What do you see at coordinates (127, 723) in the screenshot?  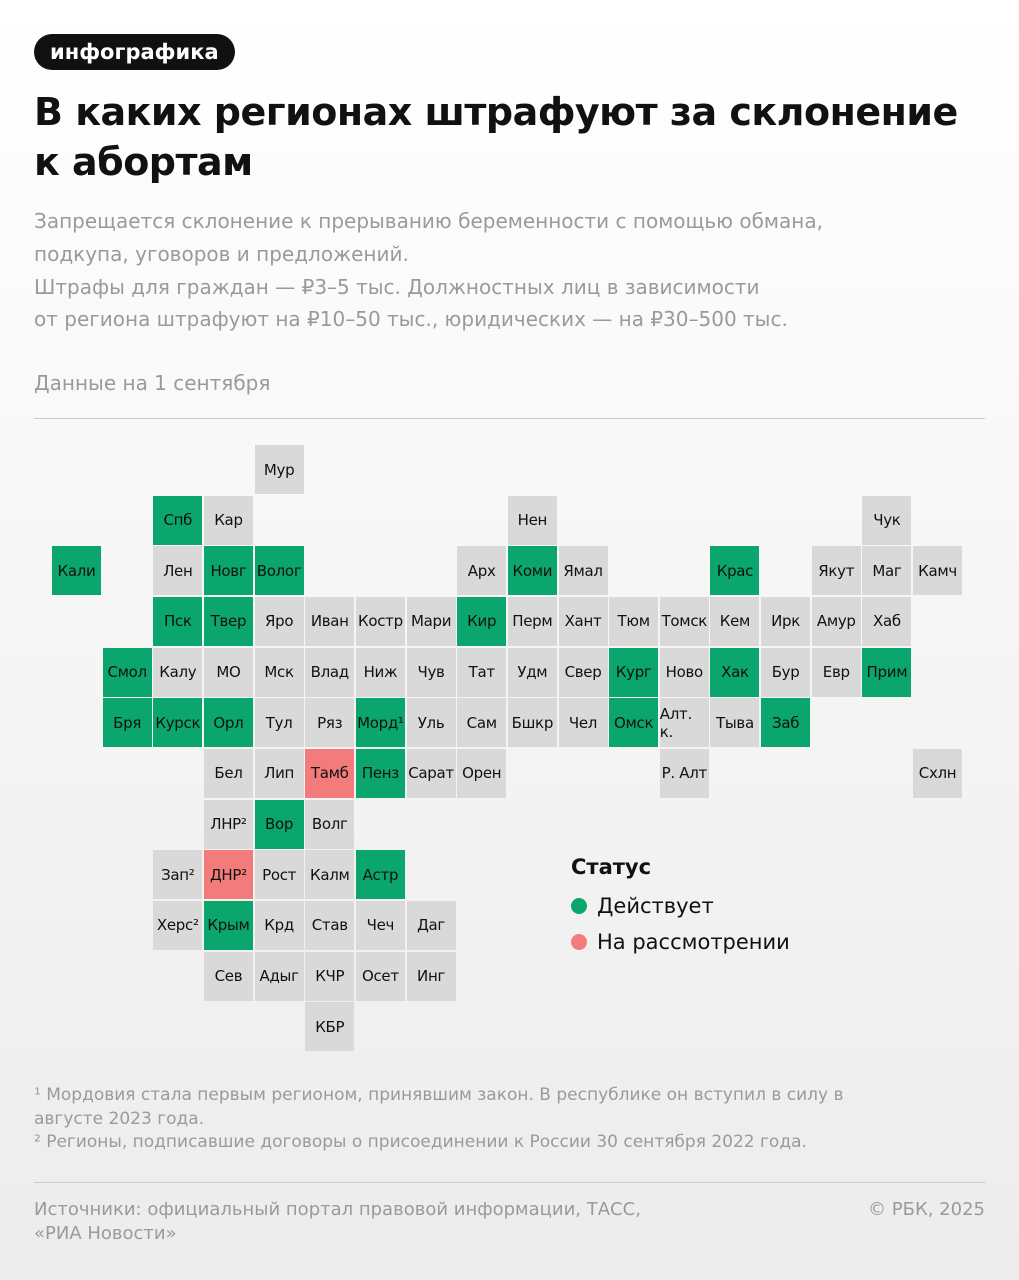 I see `region-tile: Бря` at bounding box center [127, 723].